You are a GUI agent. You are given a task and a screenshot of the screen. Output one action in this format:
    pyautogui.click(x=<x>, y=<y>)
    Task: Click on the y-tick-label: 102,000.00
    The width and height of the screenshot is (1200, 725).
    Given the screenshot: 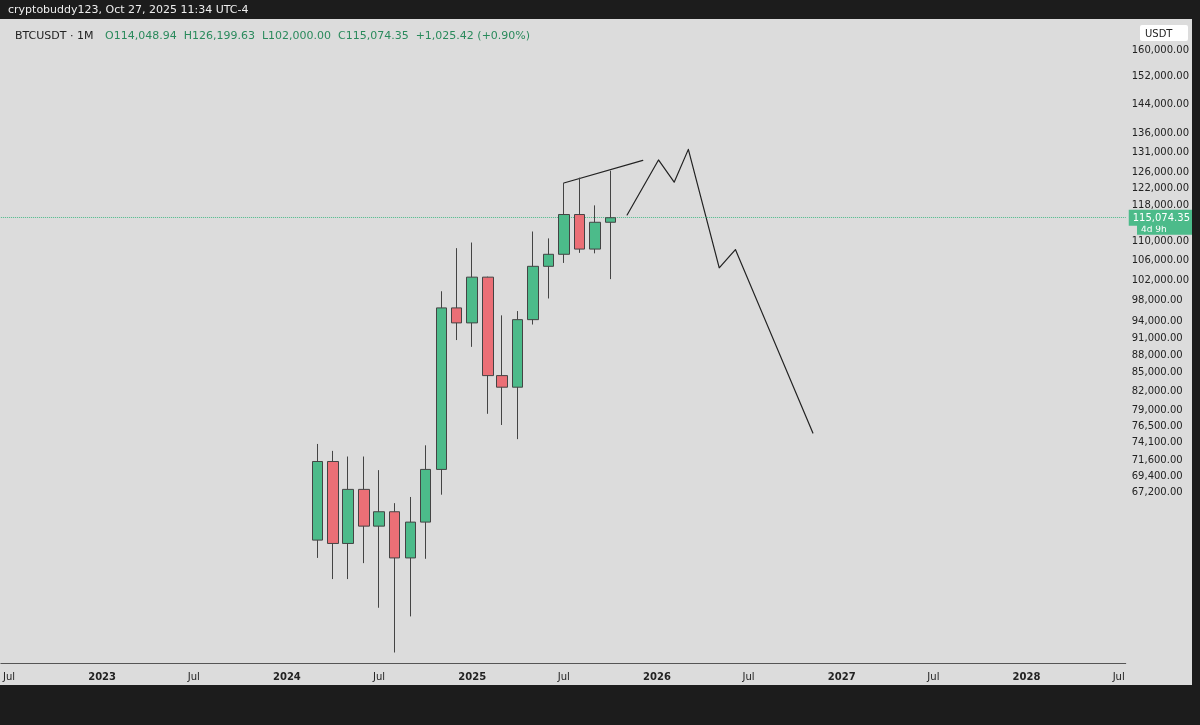 What is the action you would take?
    pyautogui.click(x=1160, y=279)
    